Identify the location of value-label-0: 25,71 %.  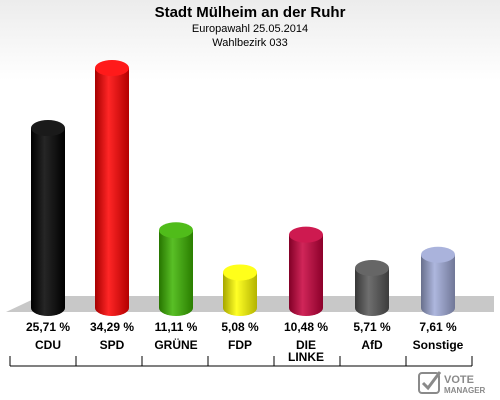
(48, 327).